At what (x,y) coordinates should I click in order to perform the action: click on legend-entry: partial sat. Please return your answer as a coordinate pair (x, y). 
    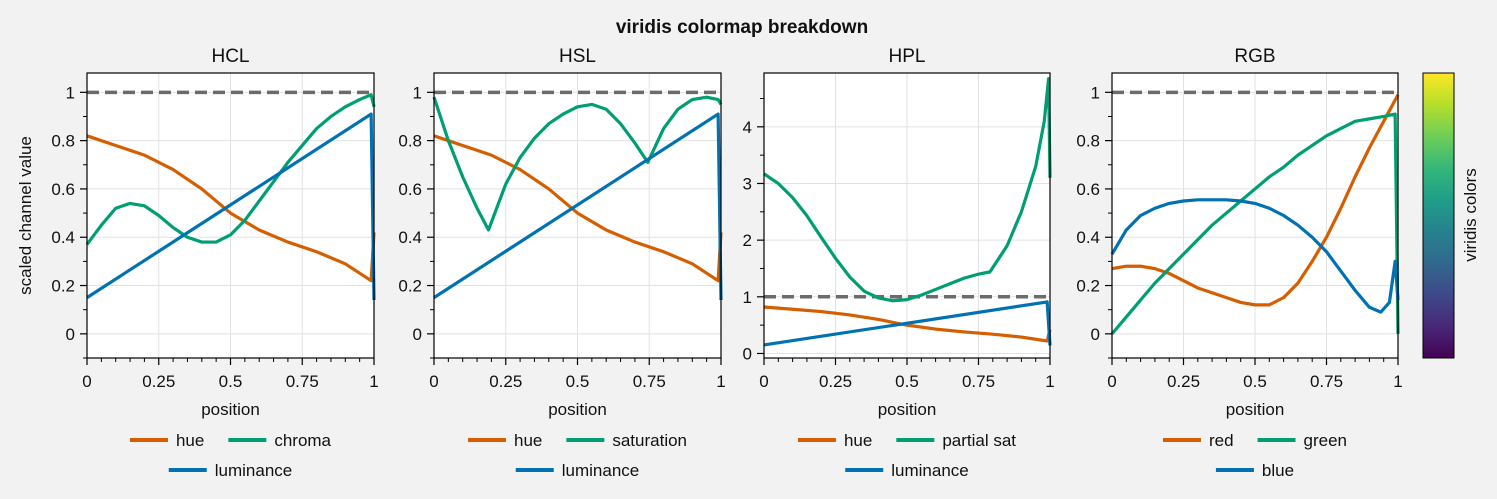
    Looking at the image, I should click on (956, 440).